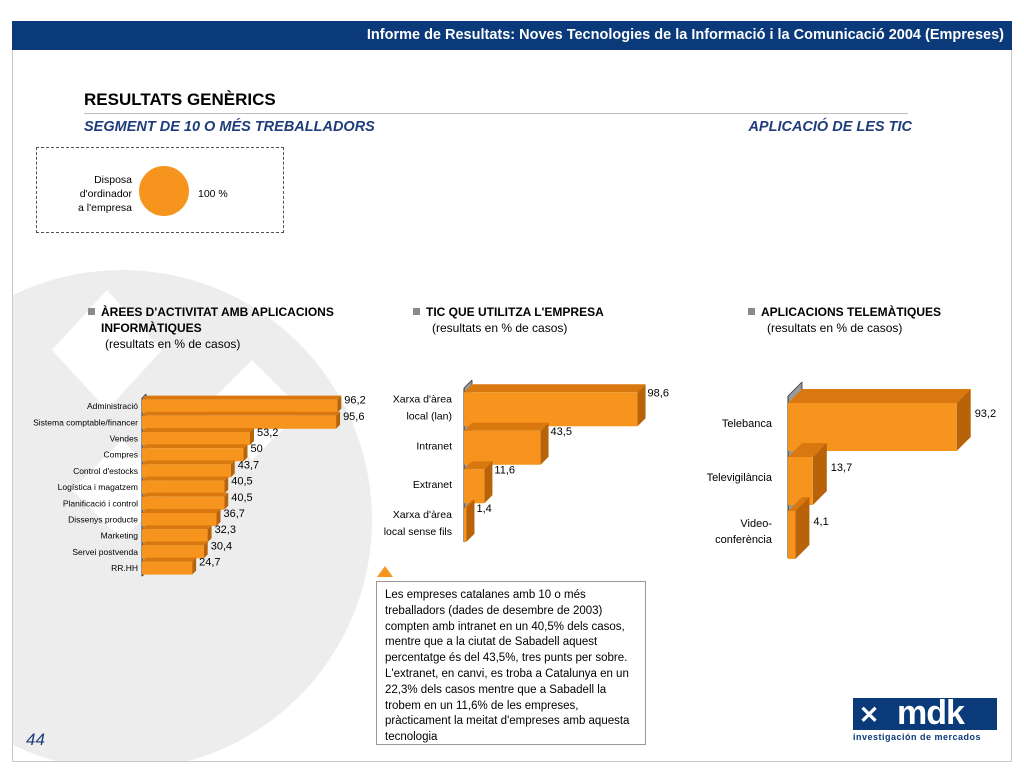 The width and height of the screenshot is (1024, 768). I want to click on section-areas-subtitle: (resultats en % de casos), so click(173, 344).